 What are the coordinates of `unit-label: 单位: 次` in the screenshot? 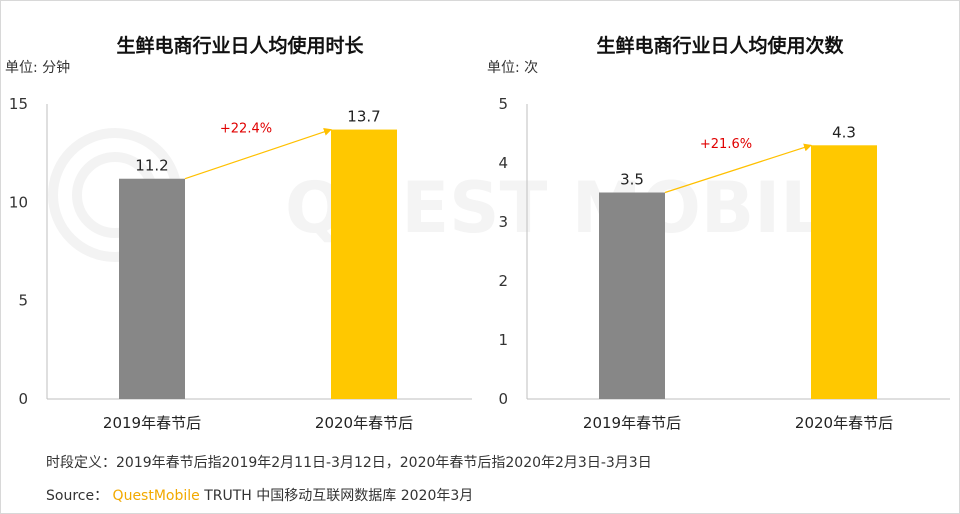 It's located at (512, 68).